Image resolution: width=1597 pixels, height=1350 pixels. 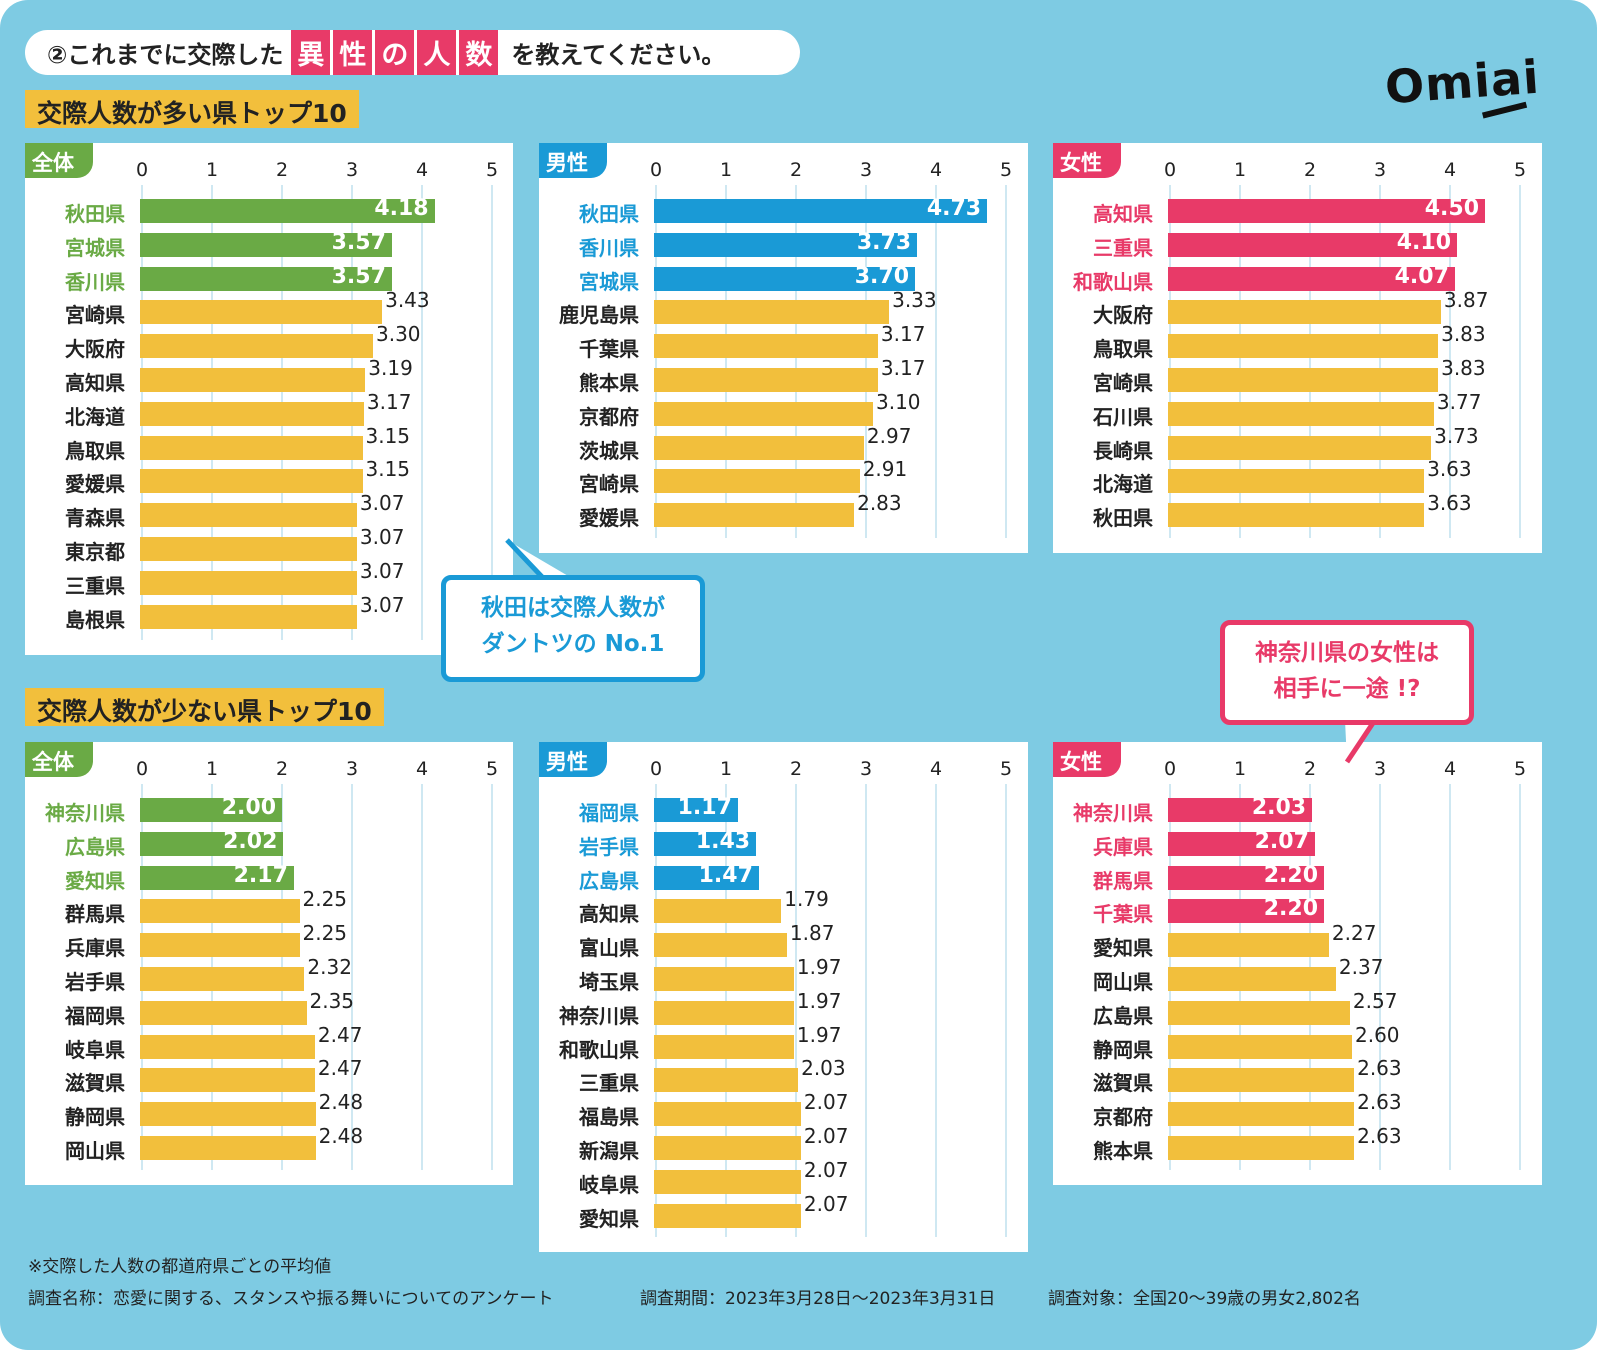 What do you see at coordinates (1421, 276) in the screenshot?
I see `bar-value-label: 4.07` at bounding box center [1421, 276].